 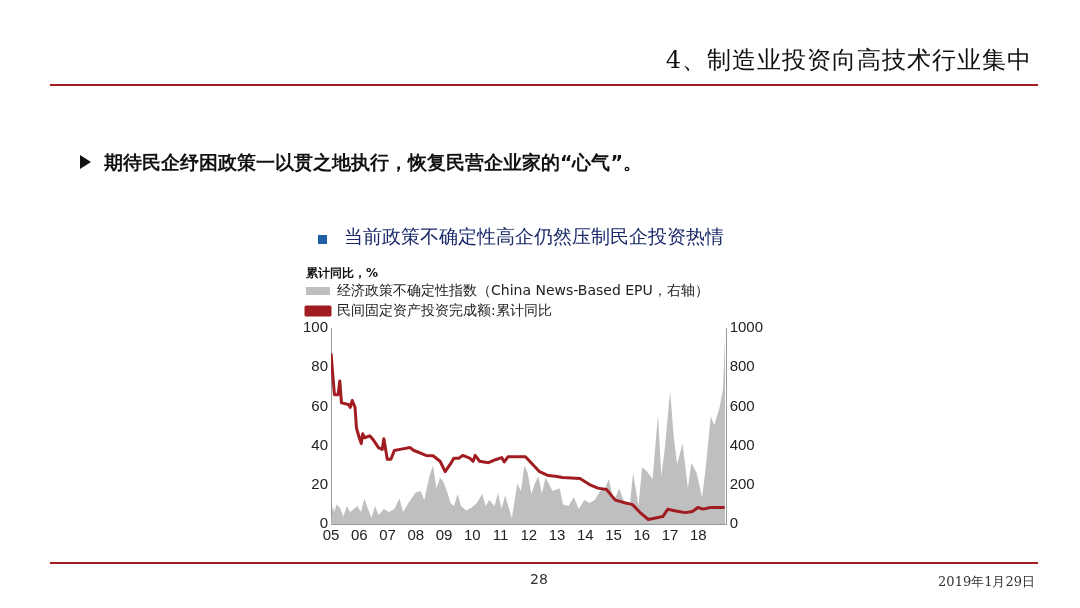 What do you see at coordinates (986, 582) in the screenshot?
I see `text: 2019年1月29日` at bounding box center [986, 582].